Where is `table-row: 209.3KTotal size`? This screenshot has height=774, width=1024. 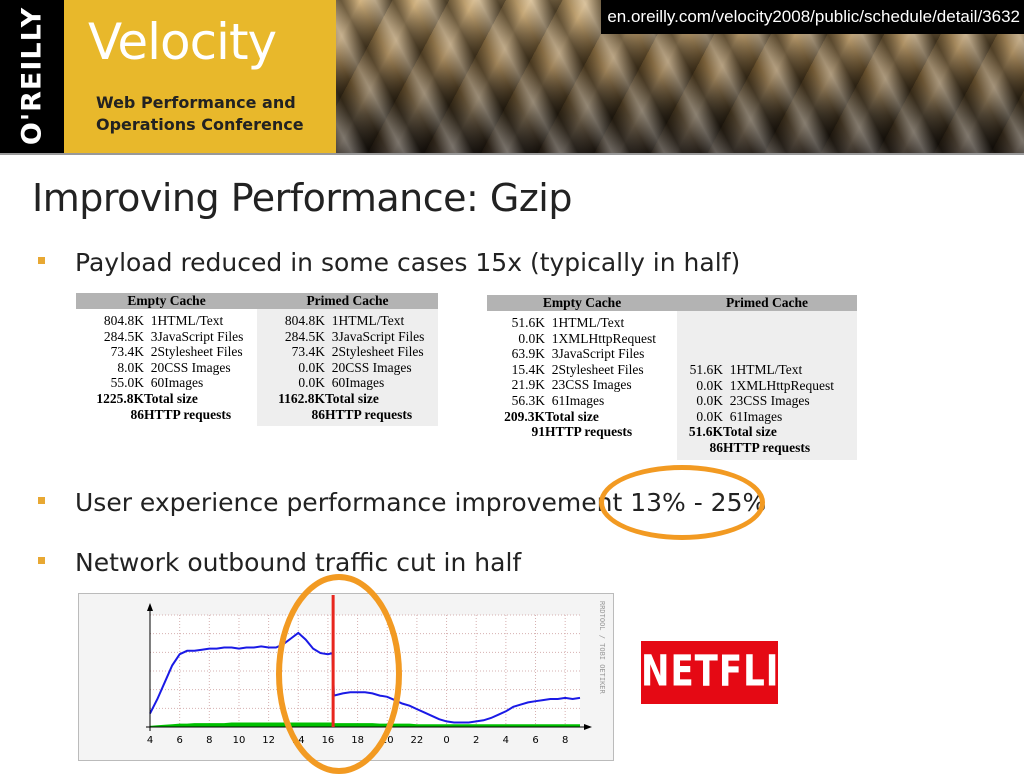
table-row: 209.3KTotal size is located at coordinates (582, 417).